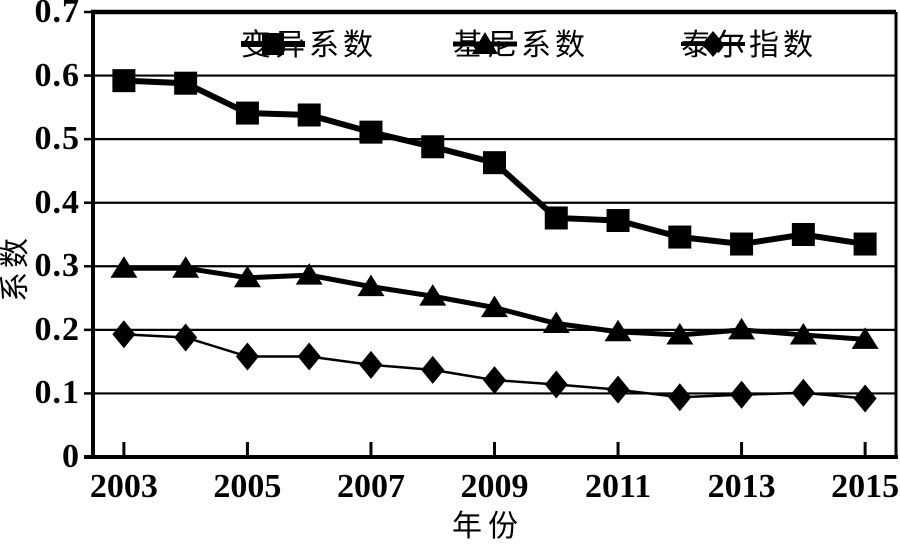  Describe the element at coordinates (488, 526) in the screenshot. I see `x-axis-title: 年份` at that location.